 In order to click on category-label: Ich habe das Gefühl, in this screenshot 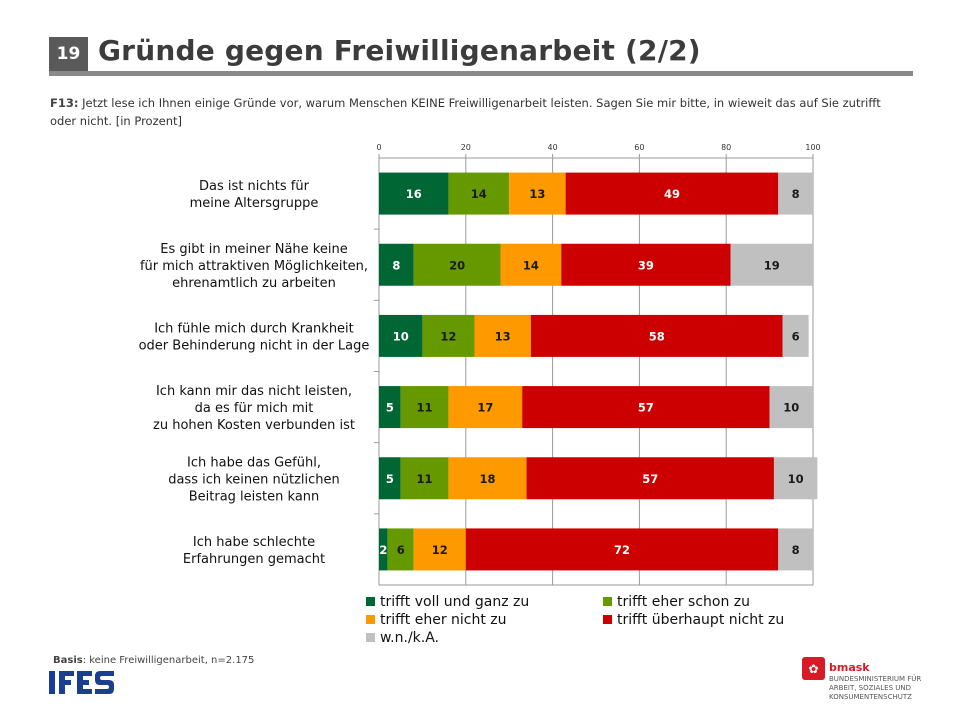, I will do `click(254, 462)`.